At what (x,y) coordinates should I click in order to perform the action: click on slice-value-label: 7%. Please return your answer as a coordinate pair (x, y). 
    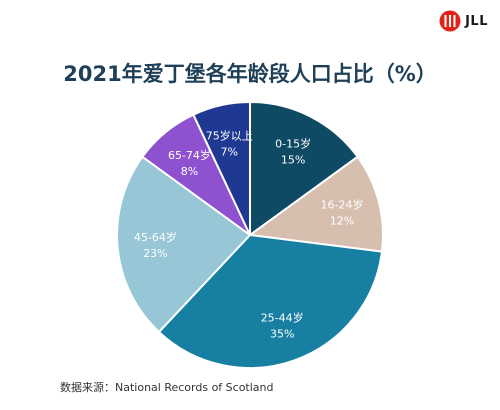
    Looking at the image, I should click on (229, 151).